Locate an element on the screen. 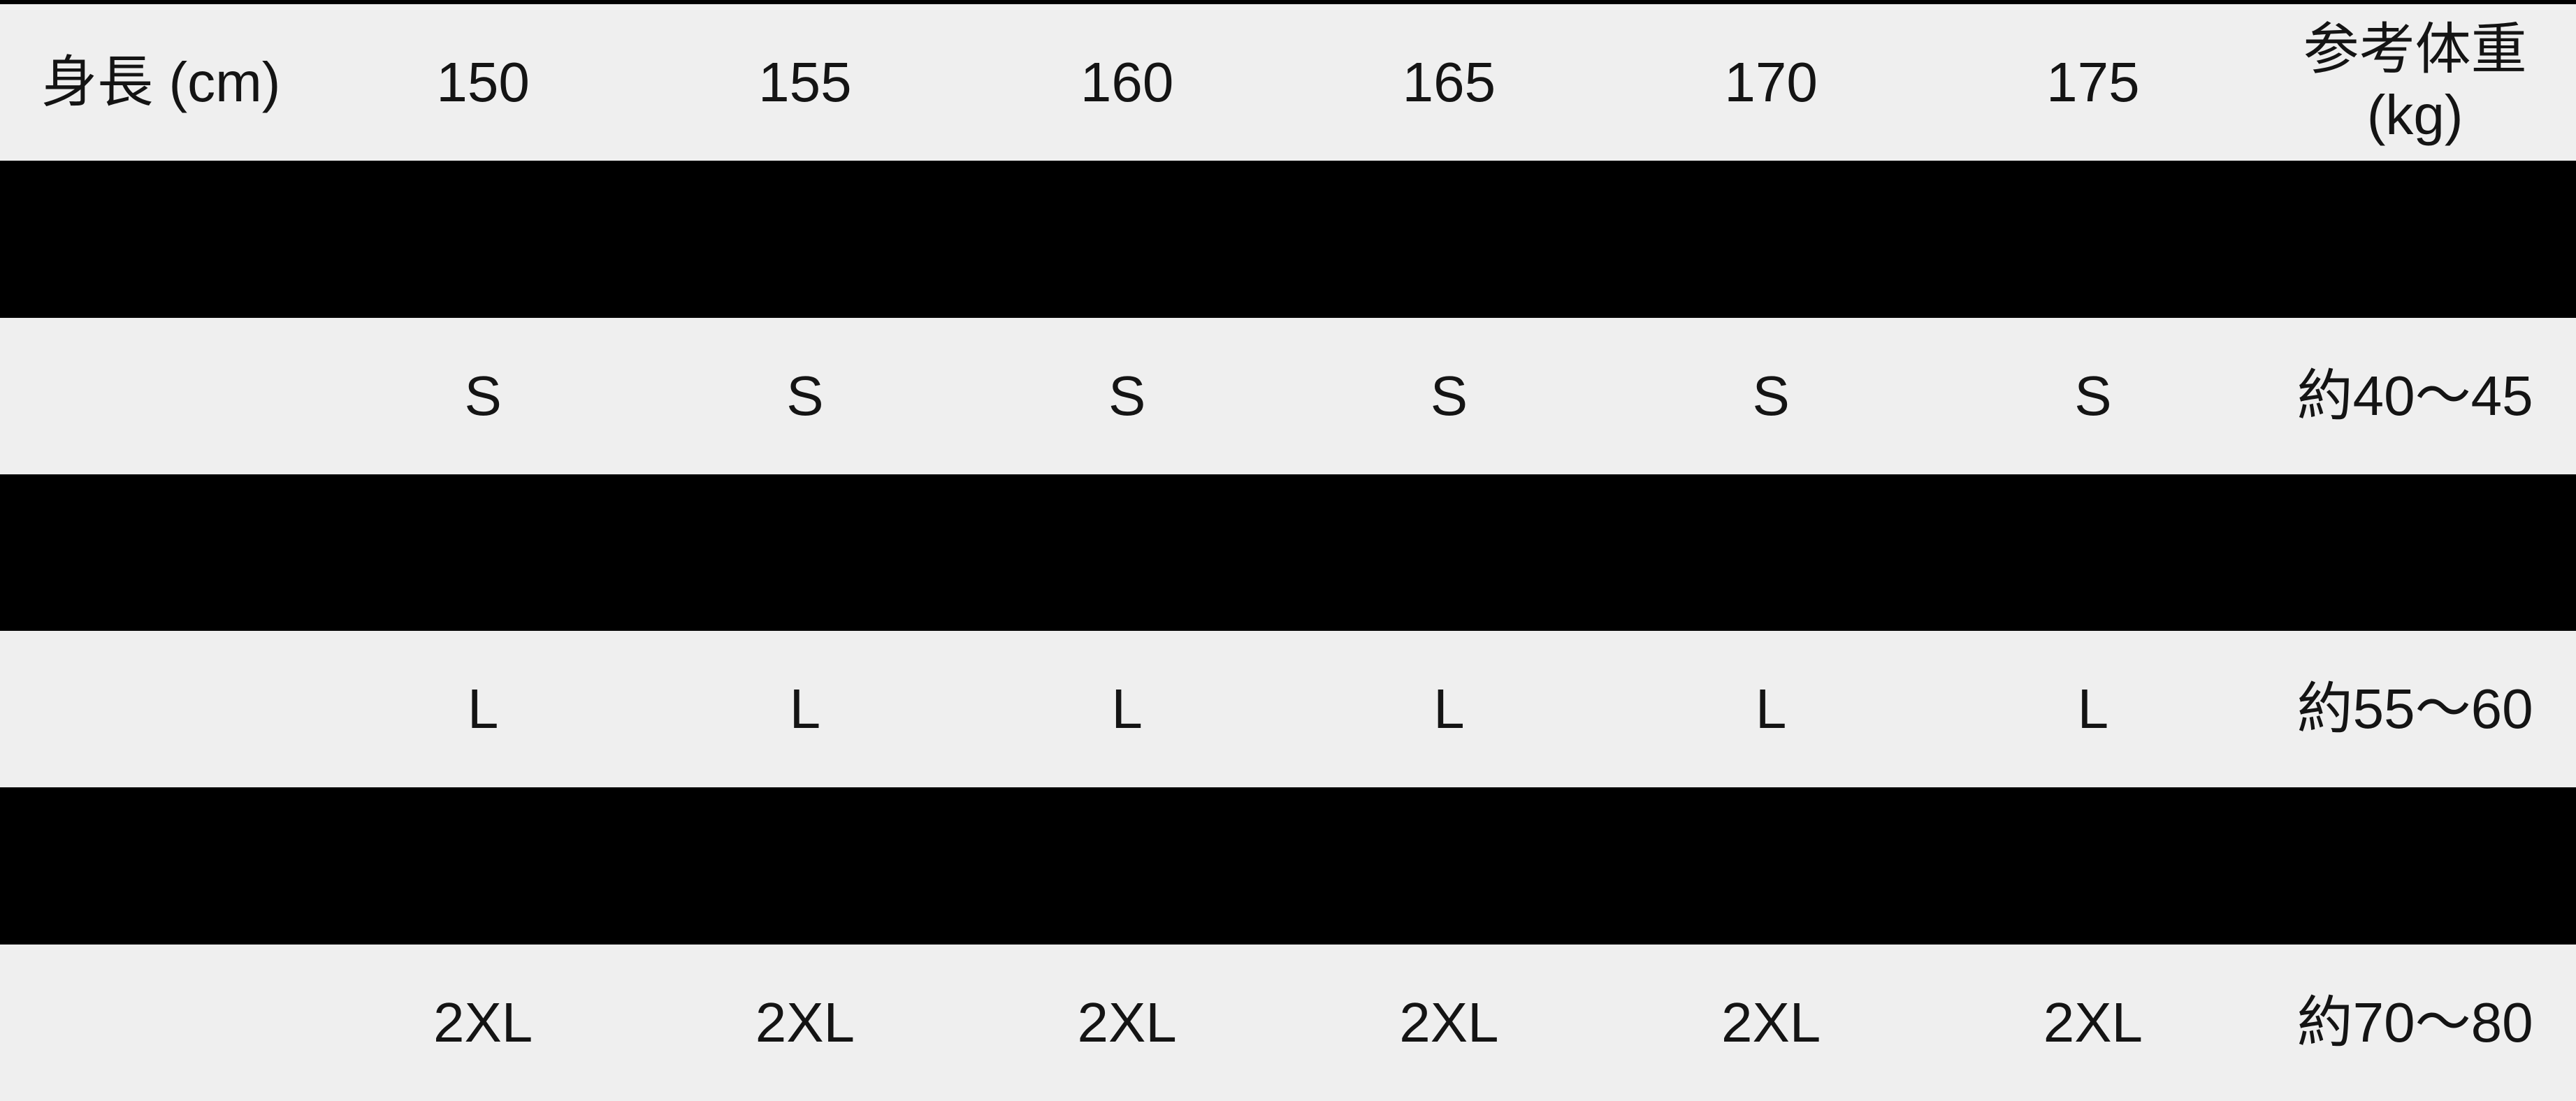 This screenshot has width=2576, height=1101. table-row-size-l: L L L L L L 約55〜60 is located at coordinates (1288, 709).